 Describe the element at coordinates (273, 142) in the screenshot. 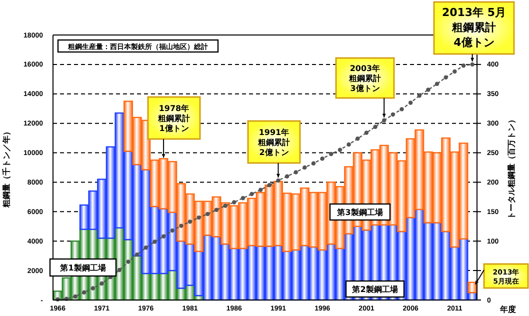

I see `annotation: 1991年粗鋼累計2億トン` at that location.